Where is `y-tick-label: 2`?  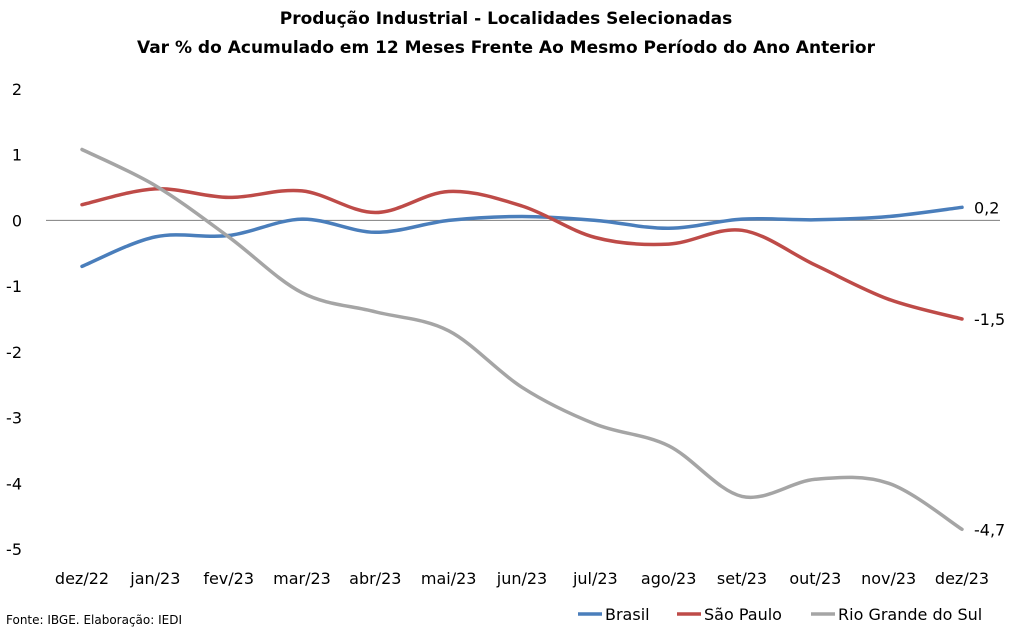 y-tick-label: 2 is located at coordinates (17, 89).